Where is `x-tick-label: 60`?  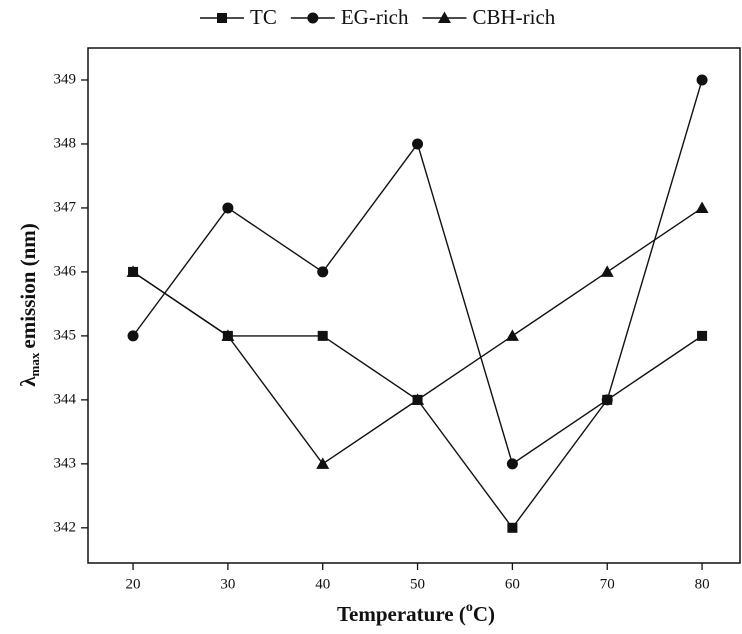
x-tick-label: 60 is located at coordinates (512, 584).